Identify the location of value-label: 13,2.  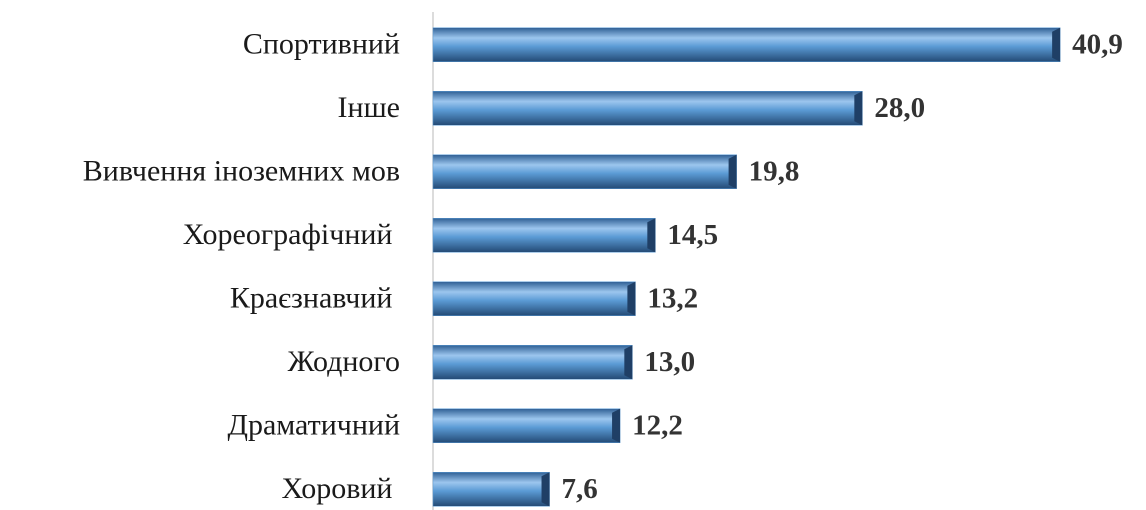
(672, 298).